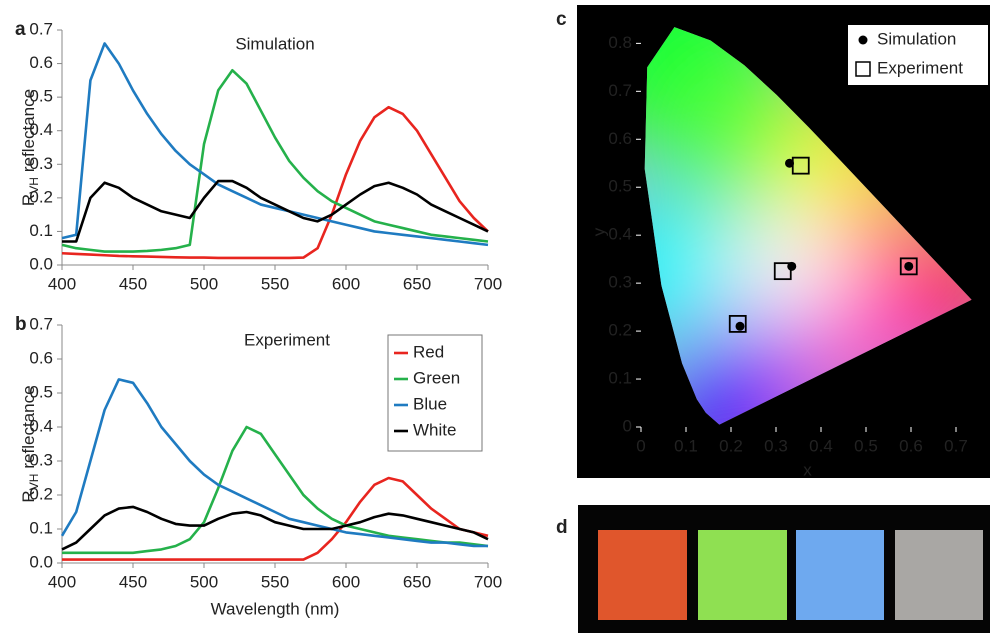  I want to click on legend-label: Blue, so click(430, 403).